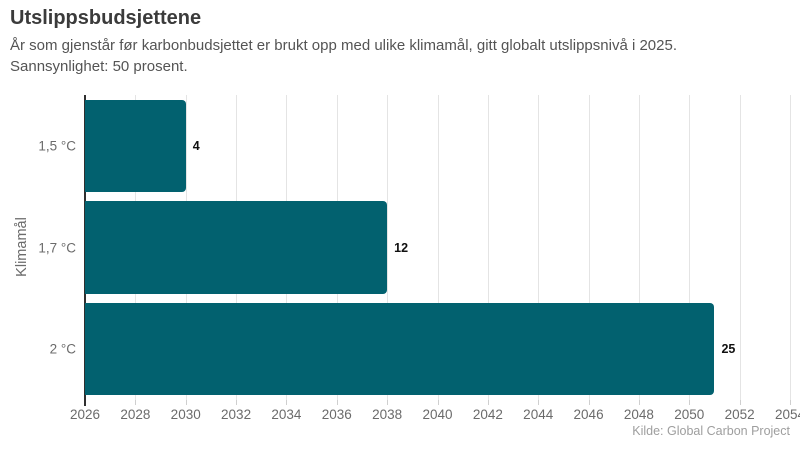  What do you see at coordinates (135, 146) in the screenshot?
I see `bar-1-5-C` at bounding box center [135, 146].